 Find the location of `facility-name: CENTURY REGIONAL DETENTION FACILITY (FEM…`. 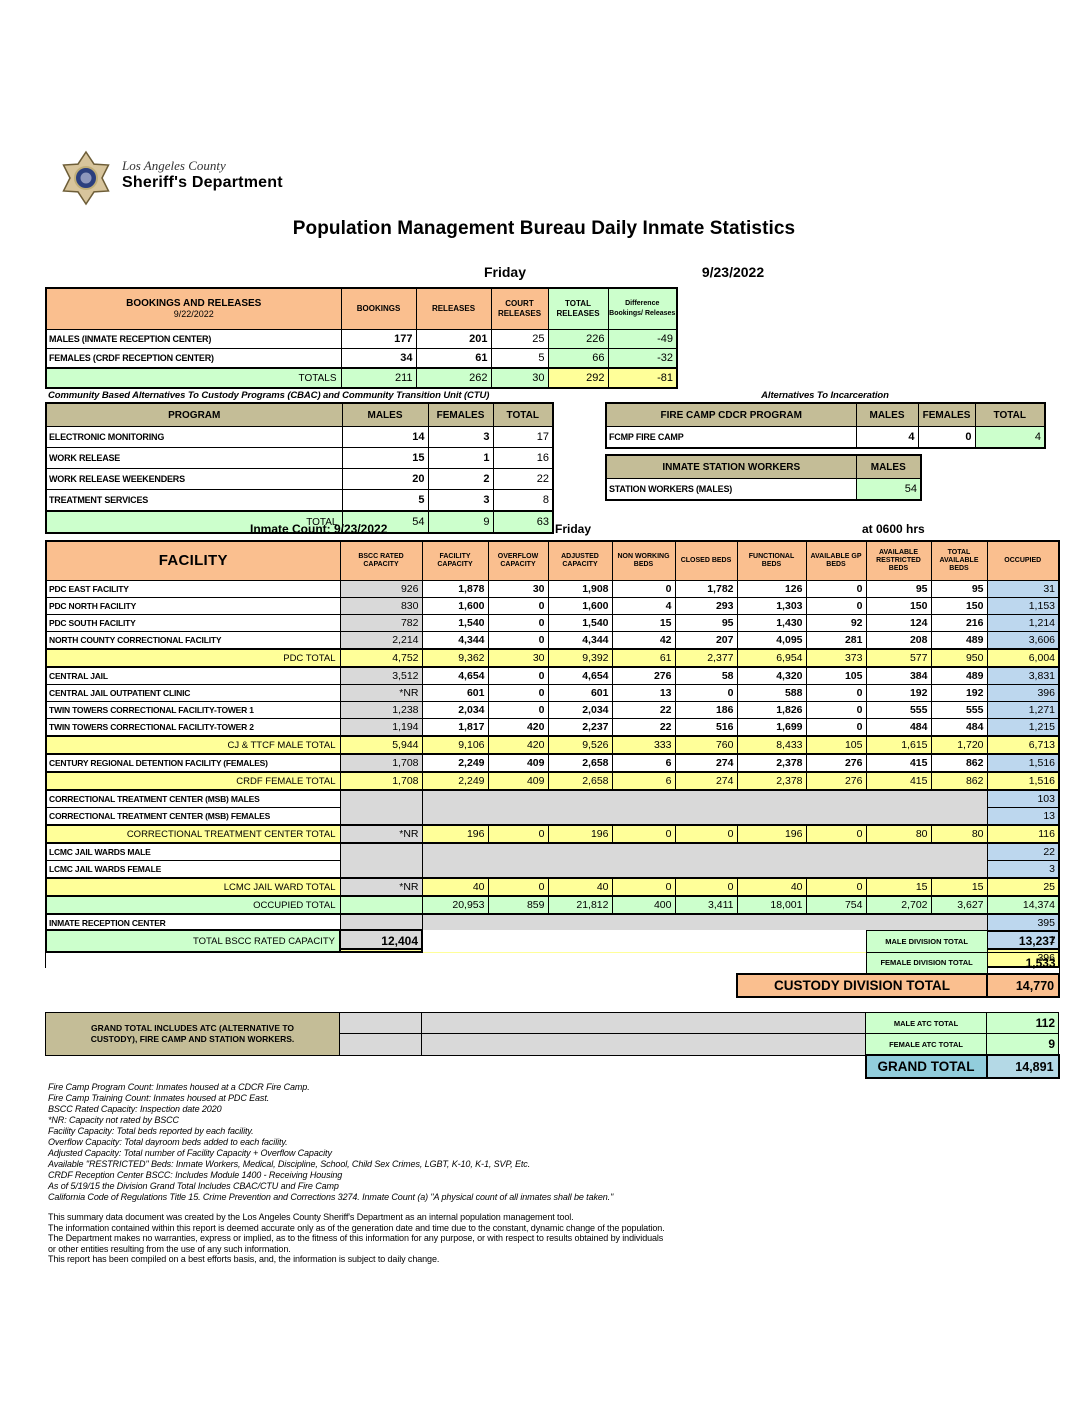

facility-name: CENTURY REGIONAL DETENTION FACILITY (FEM… is located at coordinates (193, 763).